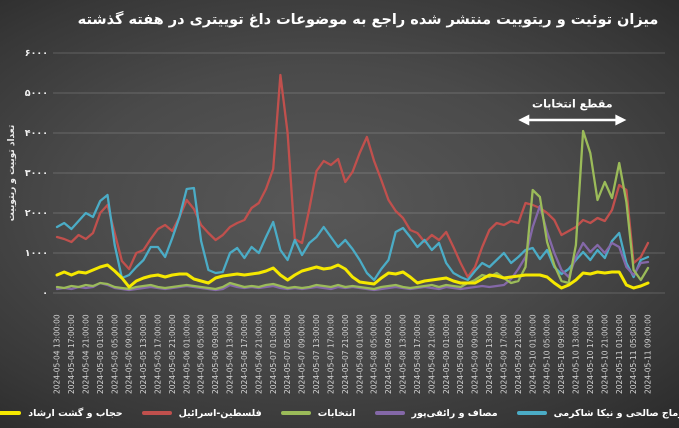 Image resolution: width=679 pixels, height=428 pixels. I want to click on x-tick-label: 2024-05-08 01:00:00, so click(359, 354).